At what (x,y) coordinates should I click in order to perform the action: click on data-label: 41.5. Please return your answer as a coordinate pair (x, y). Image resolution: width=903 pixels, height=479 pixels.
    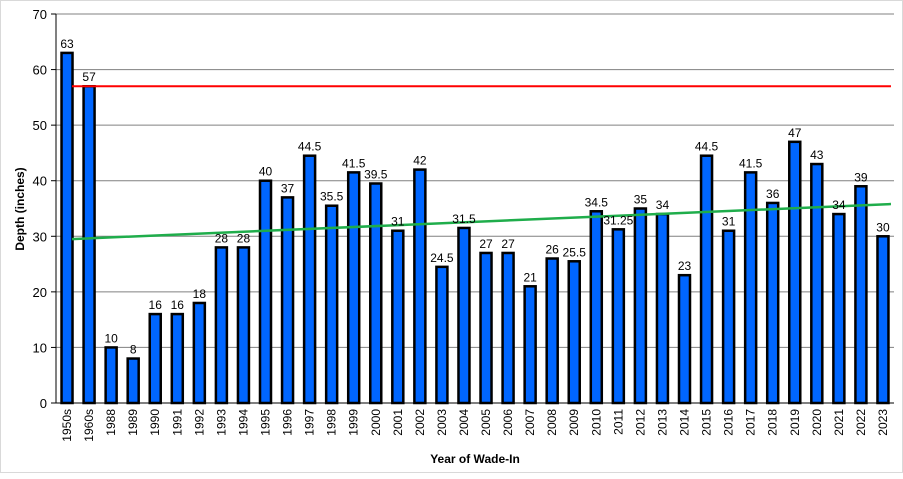
    Looking at the image, I should click on (354, 163).